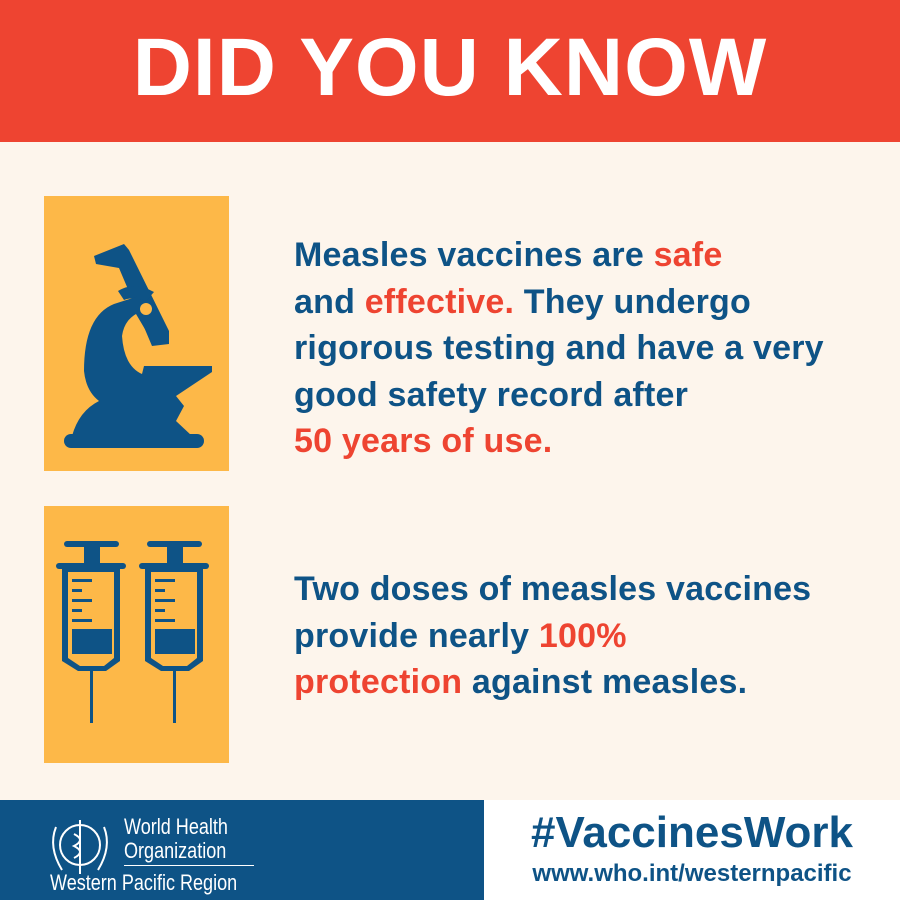  What do you see at coordinates (144, 882) in the screenshot?
I see `region-name: Western Pacific Region` at bounding box center [144, 882].